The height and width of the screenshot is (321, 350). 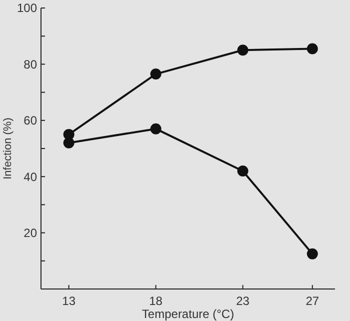 What do you see at coordinates (31, 64) in the screenshot?
I see `y-tick-label: 80` at bounding box center [31, 64].